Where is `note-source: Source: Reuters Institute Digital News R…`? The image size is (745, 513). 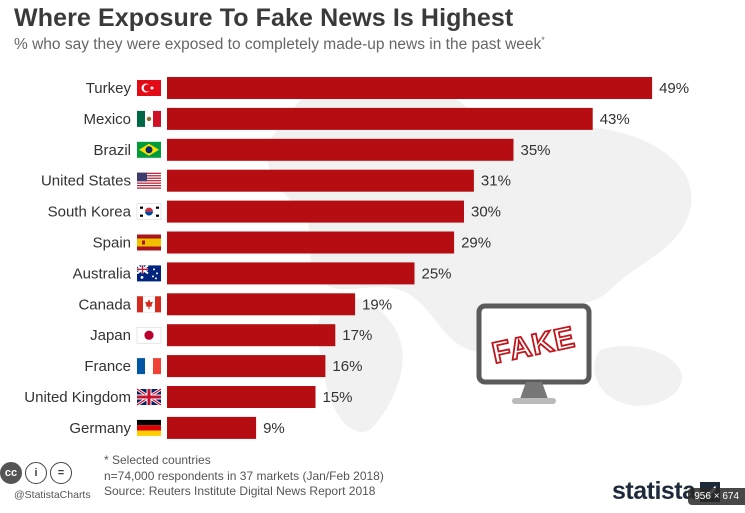
note-source: Source: Reuters Institute Digital News R… is located at coordinates (240, 491).